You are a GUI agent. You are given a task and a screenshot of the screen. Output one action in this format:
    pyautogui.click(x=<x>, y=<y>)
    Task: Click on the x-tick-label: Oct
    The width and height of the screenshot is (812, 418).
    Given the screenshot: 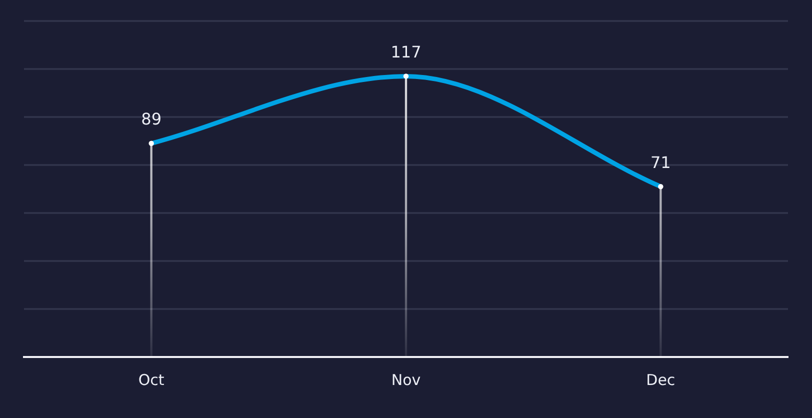 What is the action you would take?
    pyautogui.click(x=151, y=379)
    